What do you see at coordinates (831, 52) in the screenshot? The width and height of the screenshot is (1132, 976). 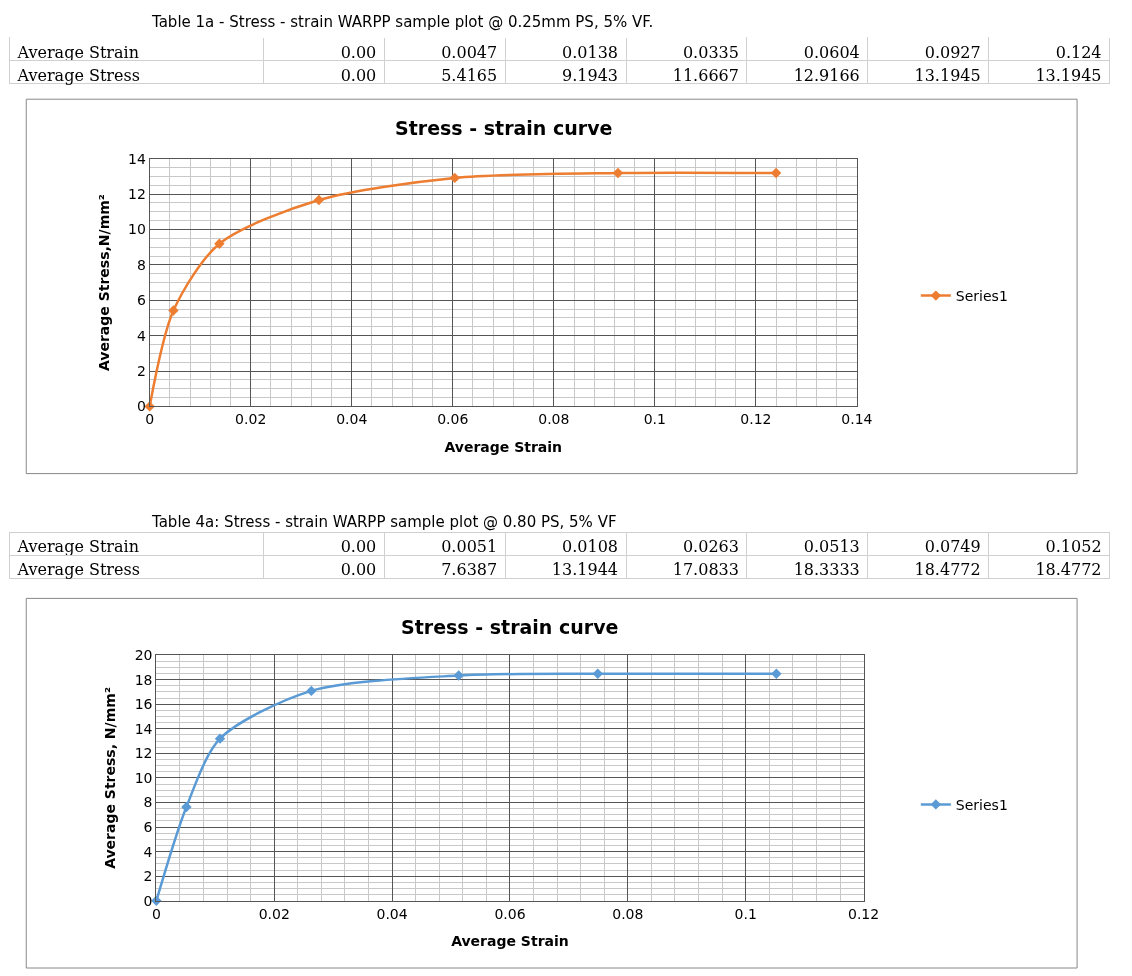 I see `text: 0.0604` at bounding box center [831, 52].